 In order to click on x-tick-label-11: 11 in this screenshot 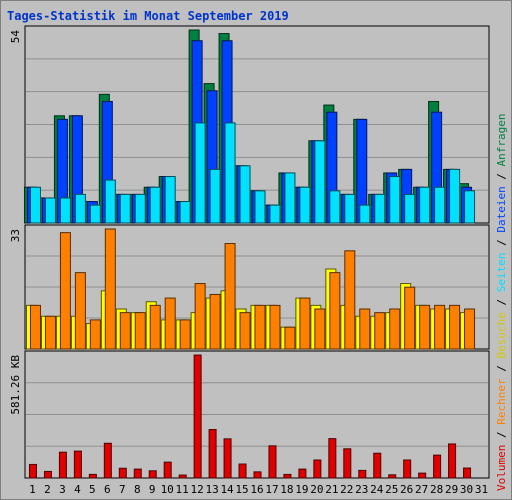, I will do `click(182, 489)`.